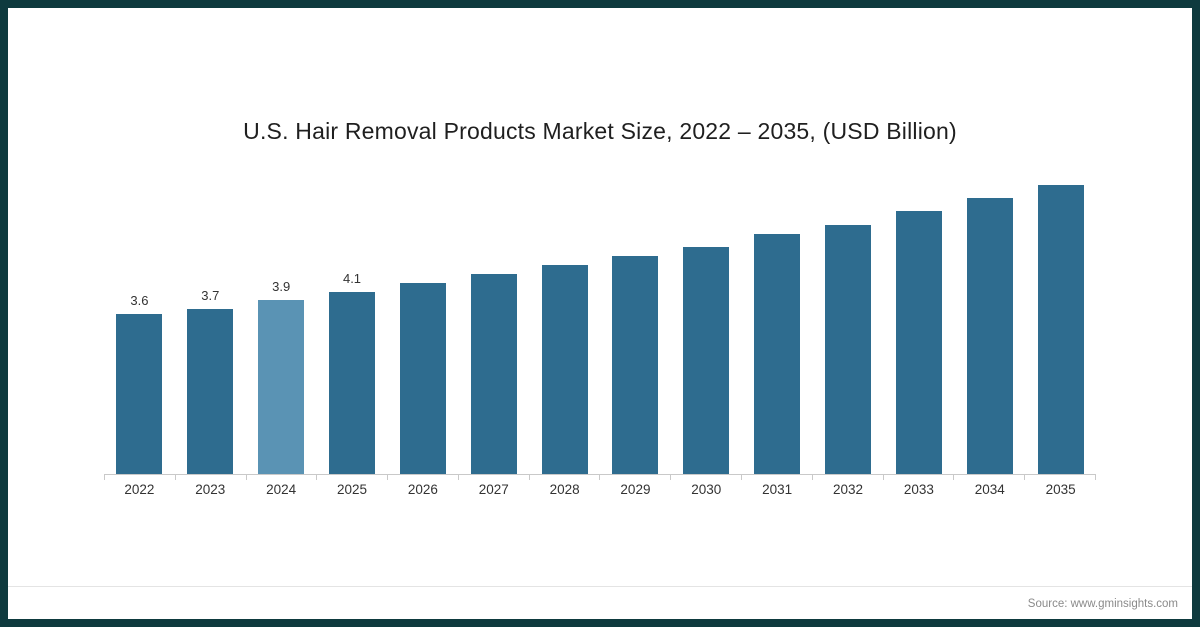 The image size is (1200, 627). I want to click on bar-2022, so click(139, 393).